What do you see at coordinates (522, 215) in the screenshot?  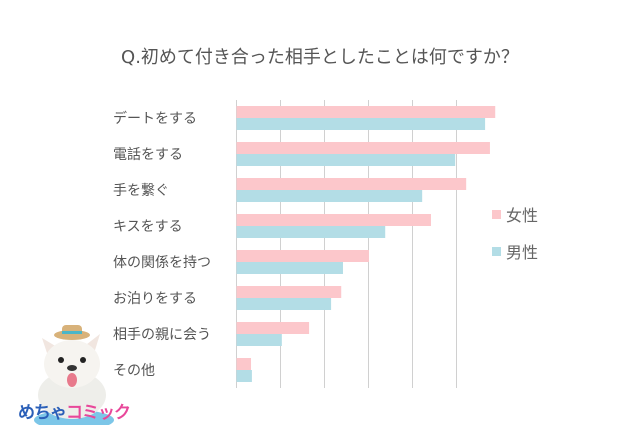 I see `legend-label: 女性` at bounding box center [522, 215].